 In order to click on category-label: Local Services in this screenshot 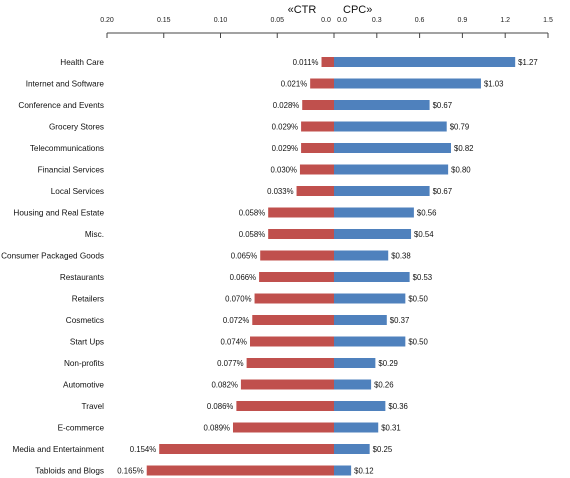, I will do `click(77, 191)`.